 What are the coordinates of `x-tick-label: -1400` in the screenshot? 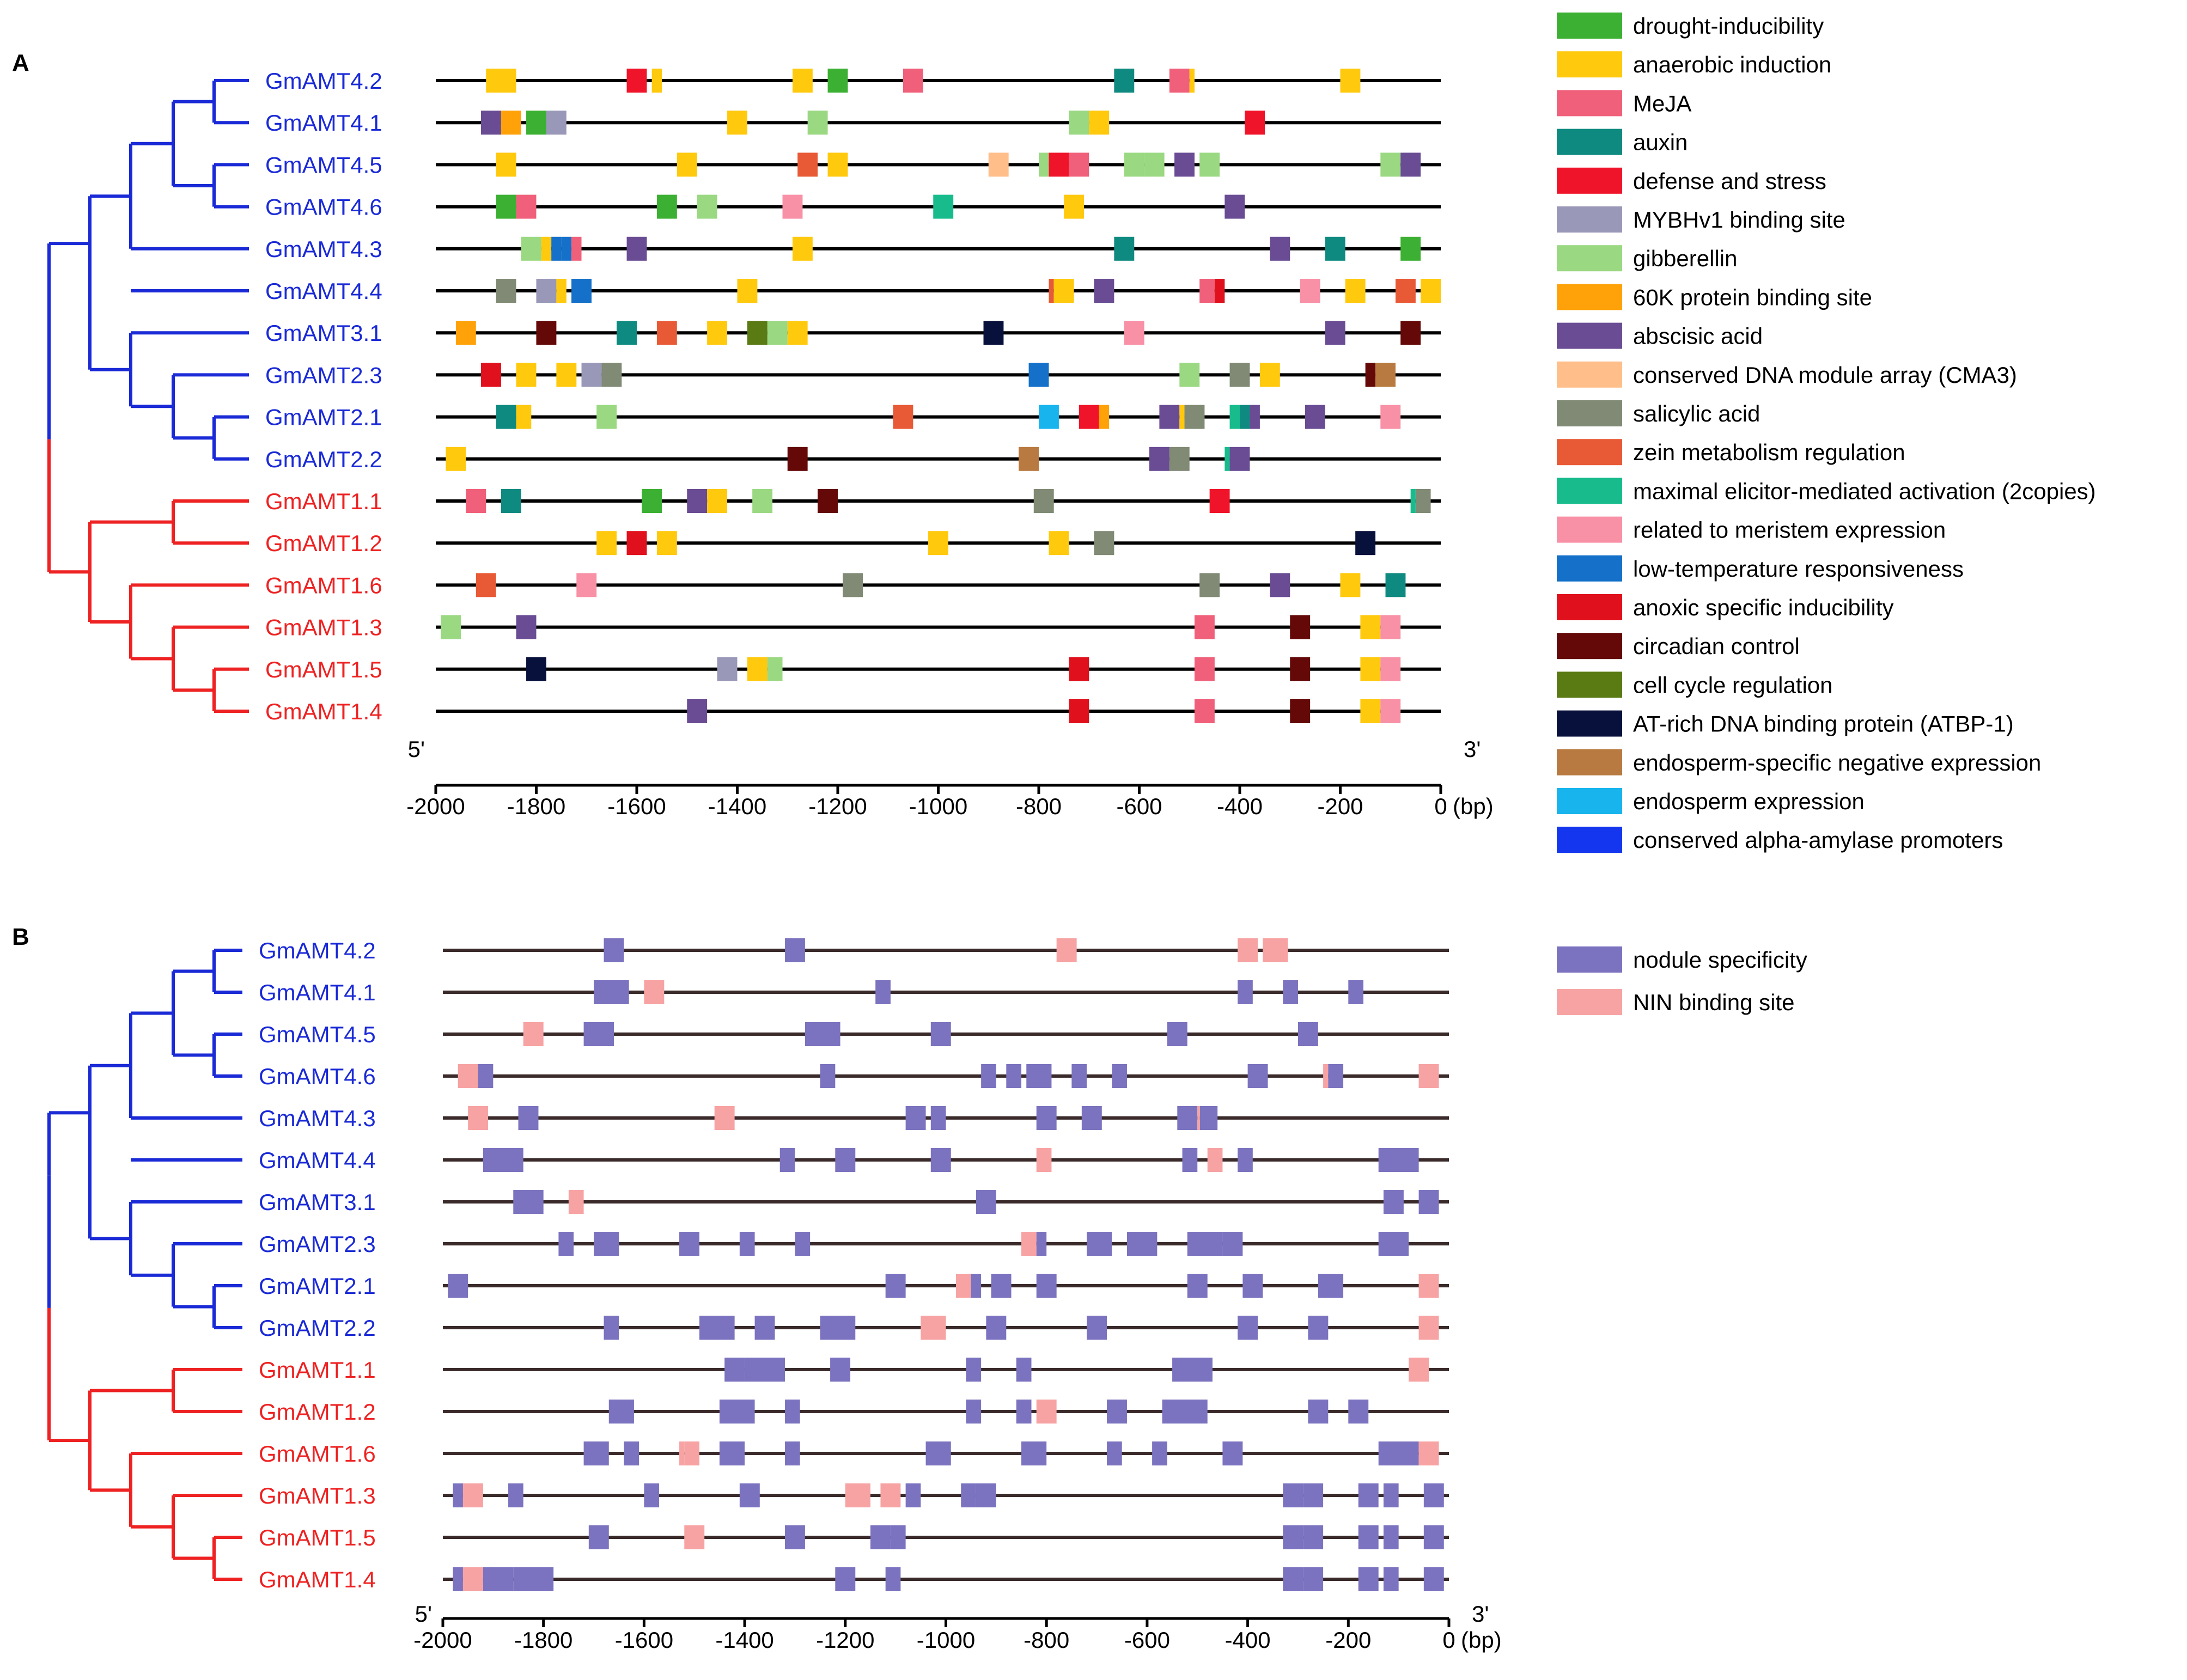 It's located at (744, 1640).